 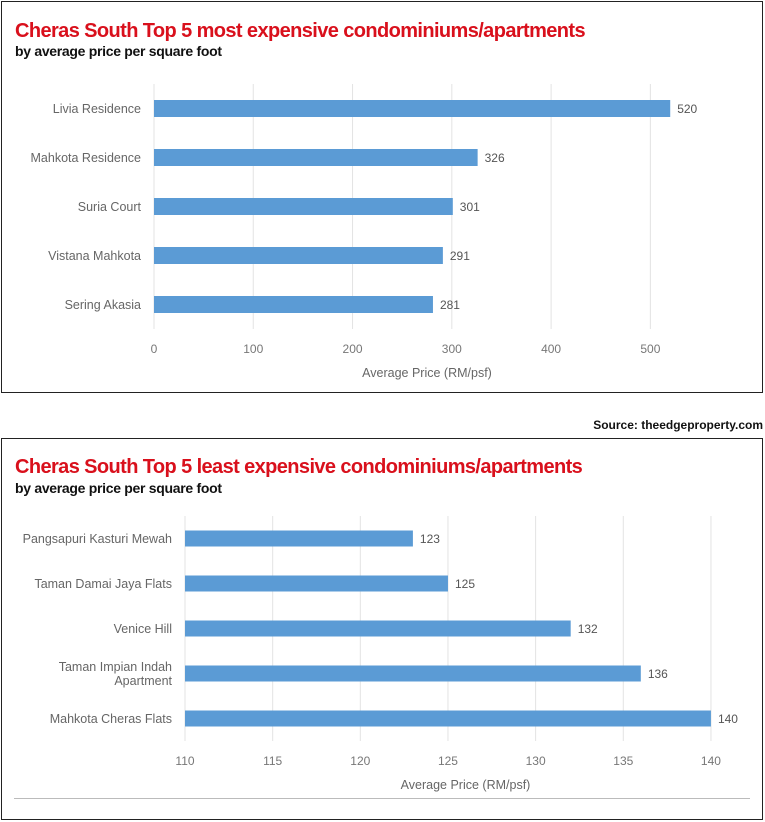 What do you see at coordinates (495, 158) in the screenshot?
I see `data-label: 326` at bounding box center [495, 158].